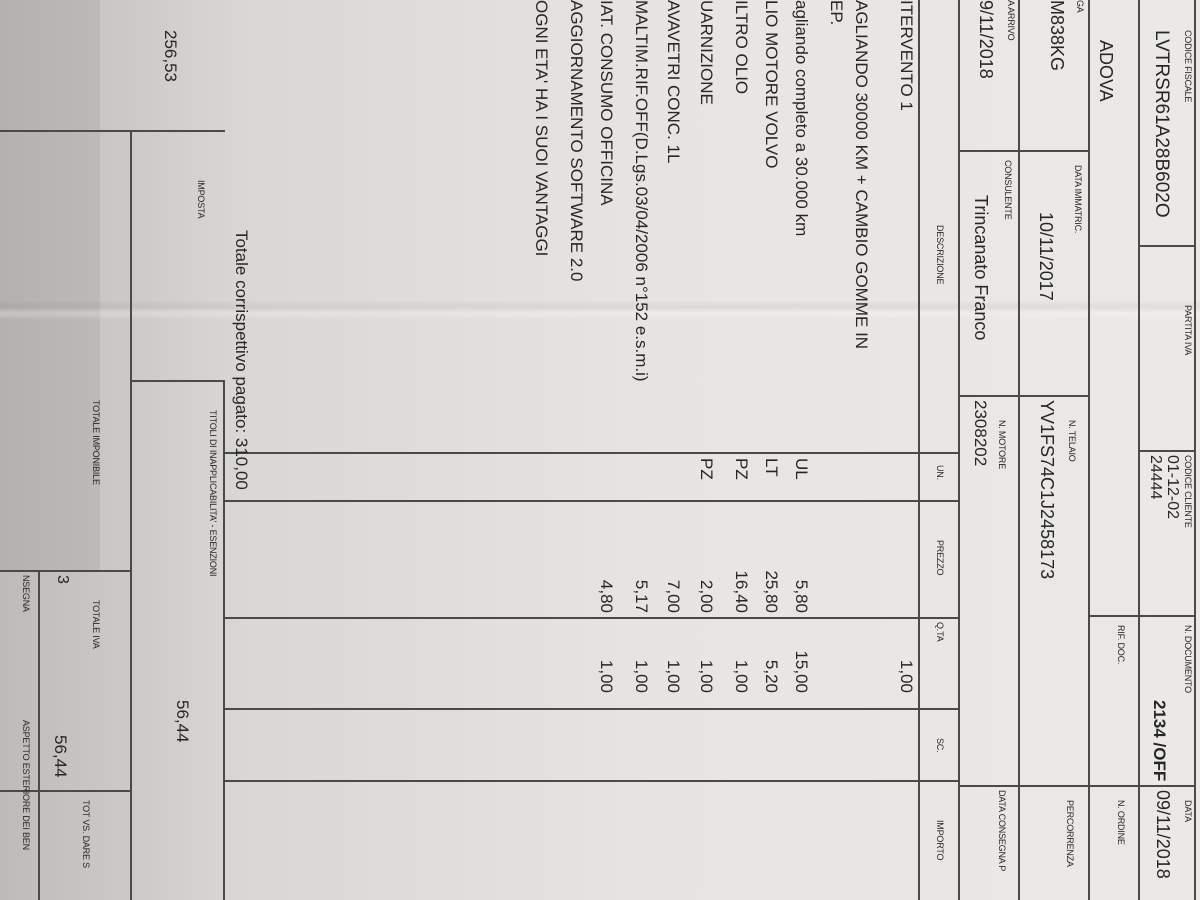  I want to click on row-quantity: 5,20, so click(771, 676).